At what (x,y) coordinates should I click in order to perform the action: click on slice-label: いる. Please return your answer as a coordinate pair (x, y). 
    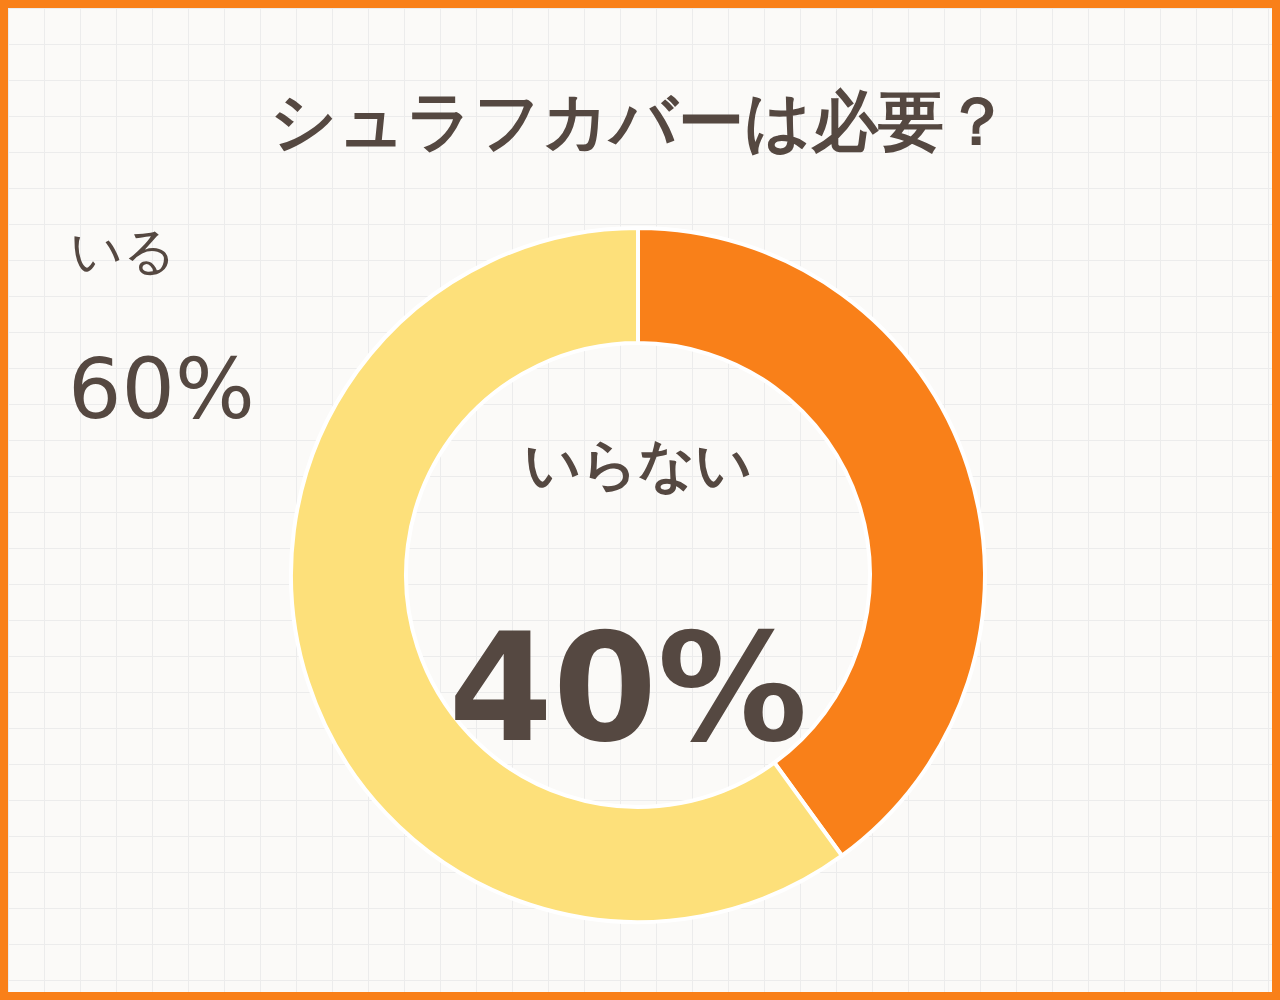
    Looking at the image, I should click on (123, 251).